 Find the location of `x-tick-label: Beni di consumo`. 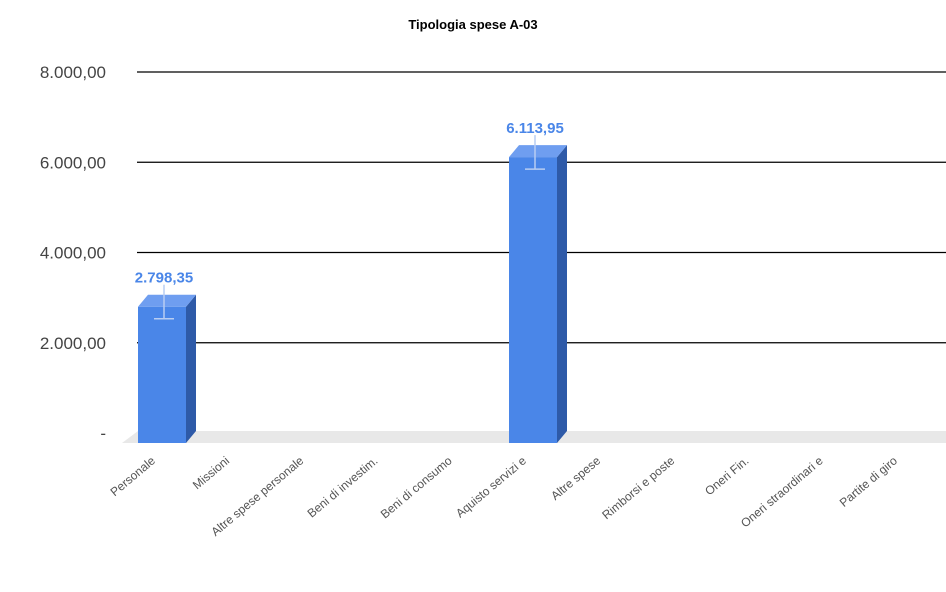

x-tick-label: Beni di consumo is located at coordinates (416, 487).